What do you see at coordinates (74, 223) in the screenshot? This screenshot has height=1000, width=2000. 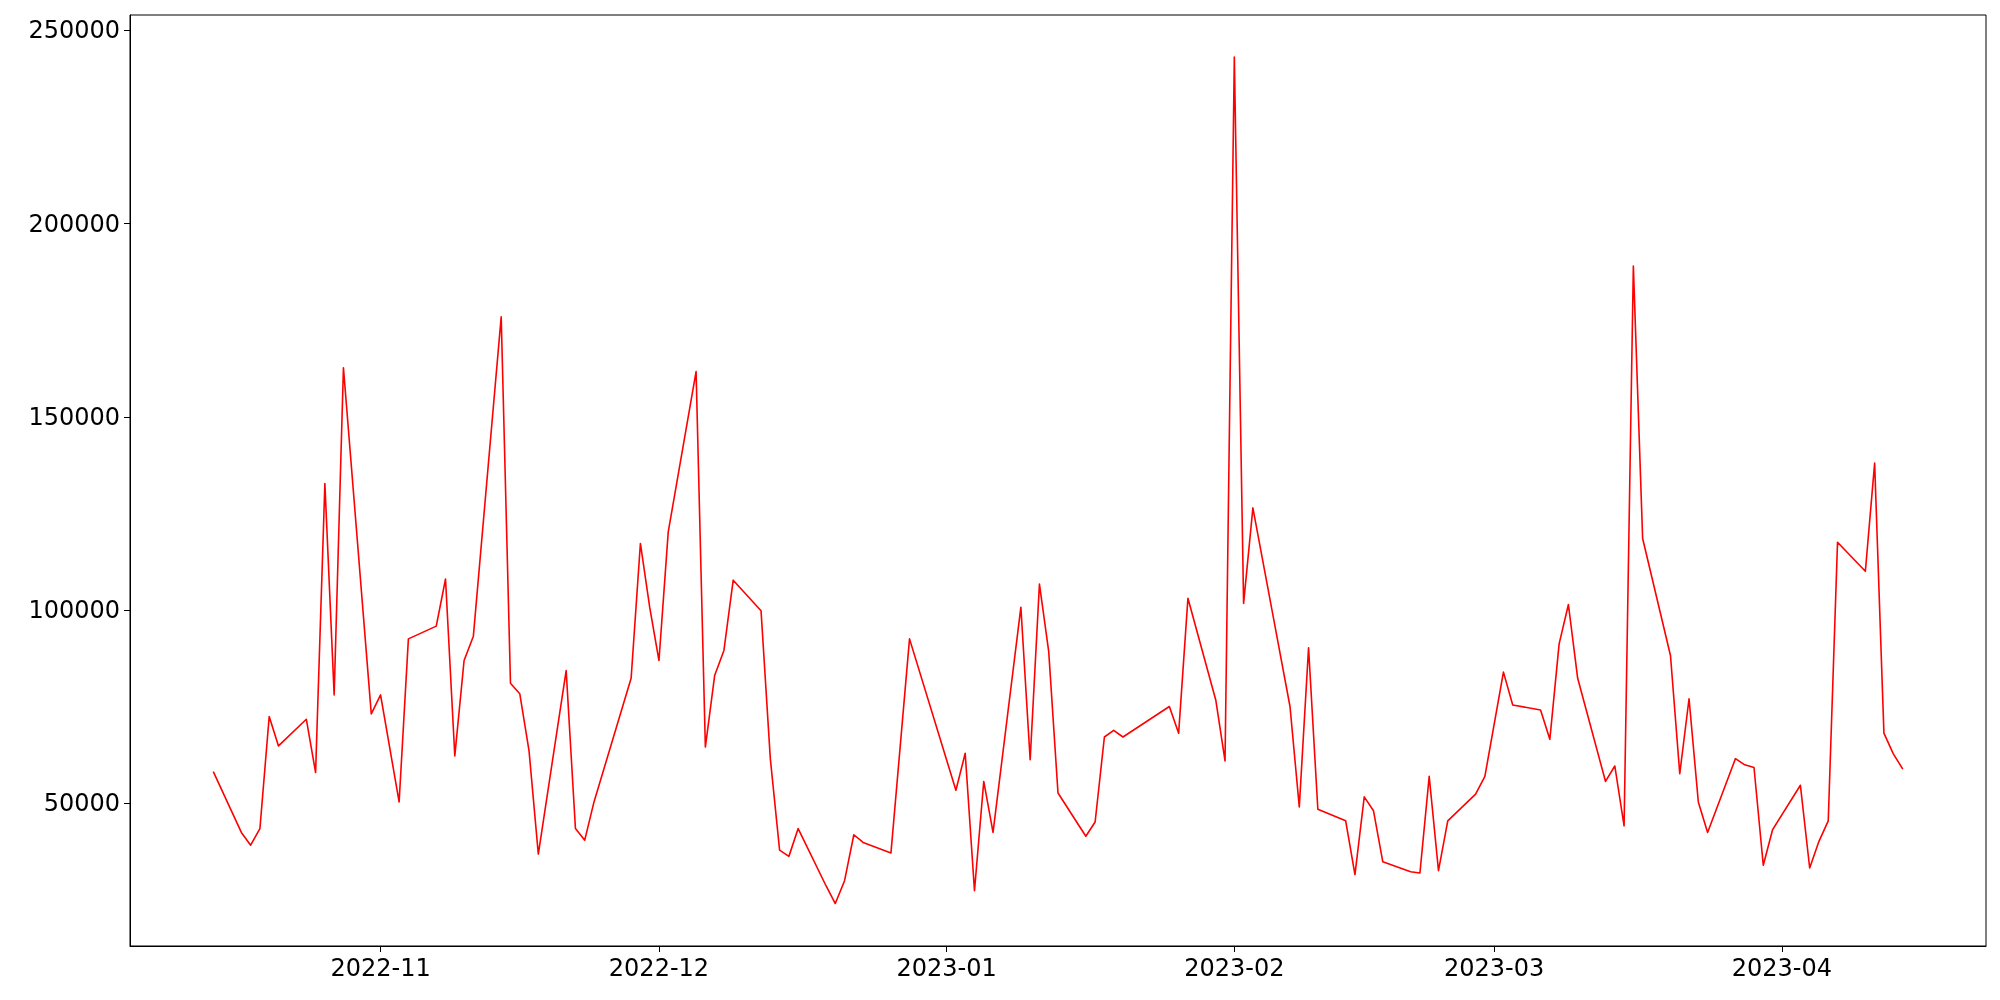 I see `y-tick-label: 200000` at bounding box center [74, 223].